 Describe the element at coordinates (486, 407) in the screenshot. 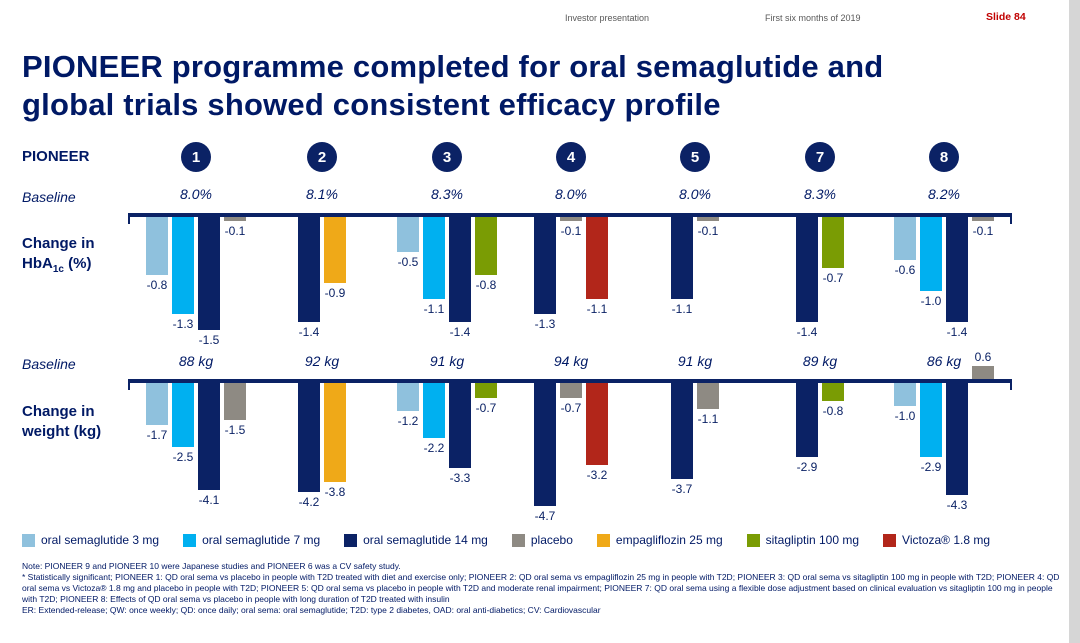

I see `bar-value-label: -0.7` at that location.